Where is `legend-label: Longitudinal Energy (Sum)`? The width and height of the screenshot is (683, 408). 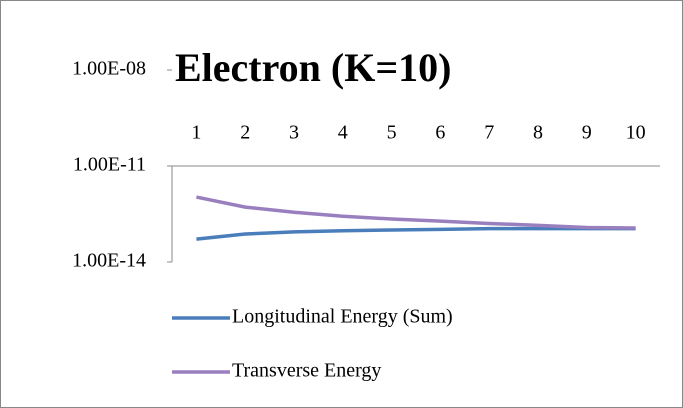
legend-label: Longitudinal Energy (Sum) is located at coordinates (342, 317).